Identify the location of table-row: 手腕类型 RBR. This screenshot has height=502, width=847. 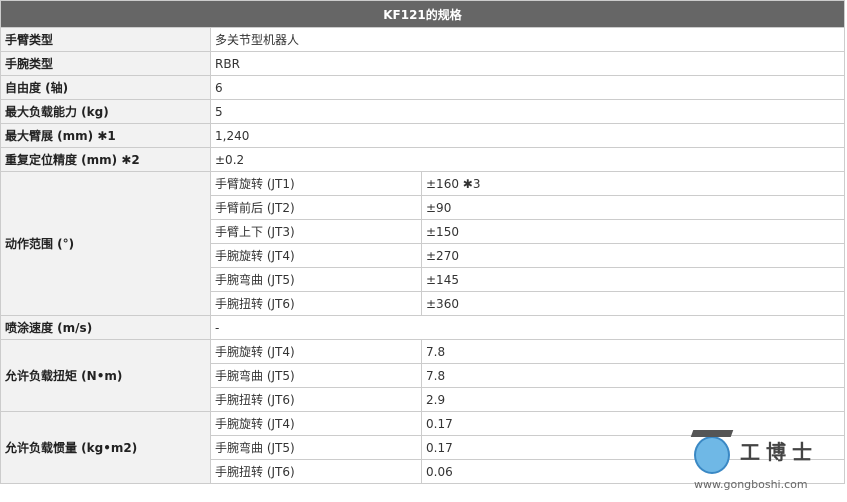
(422, 63).